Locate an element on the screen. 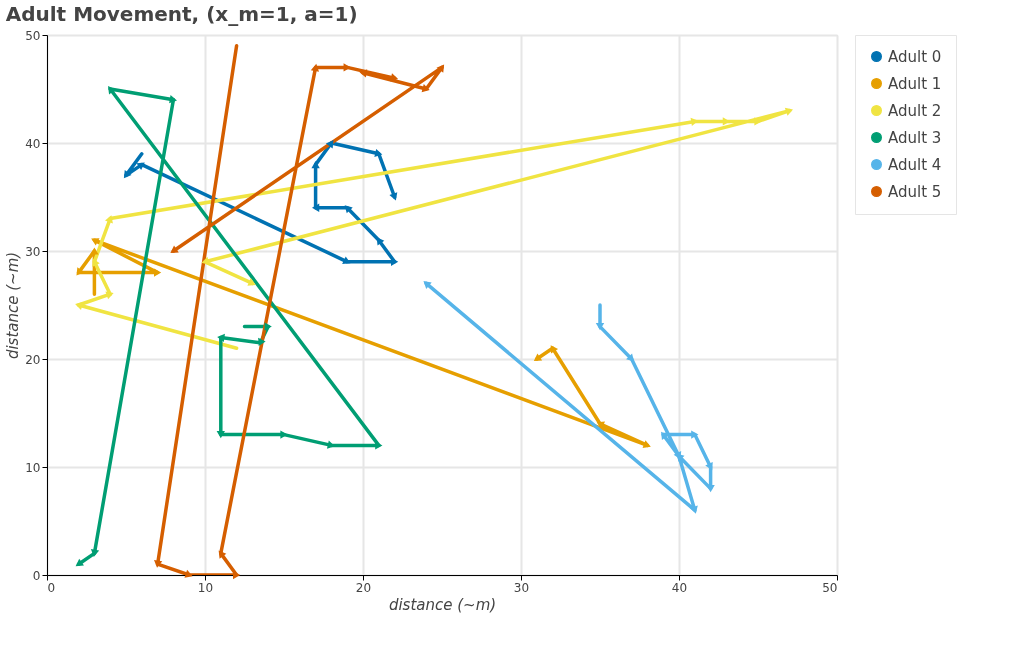  y-tick-label: 20 is located at coordinates (33, 359).